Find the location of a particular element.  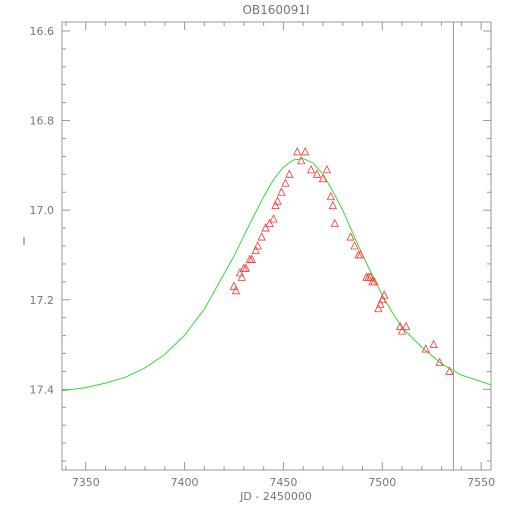

chart-title: OB160091I is located at coordinates (275, 10).